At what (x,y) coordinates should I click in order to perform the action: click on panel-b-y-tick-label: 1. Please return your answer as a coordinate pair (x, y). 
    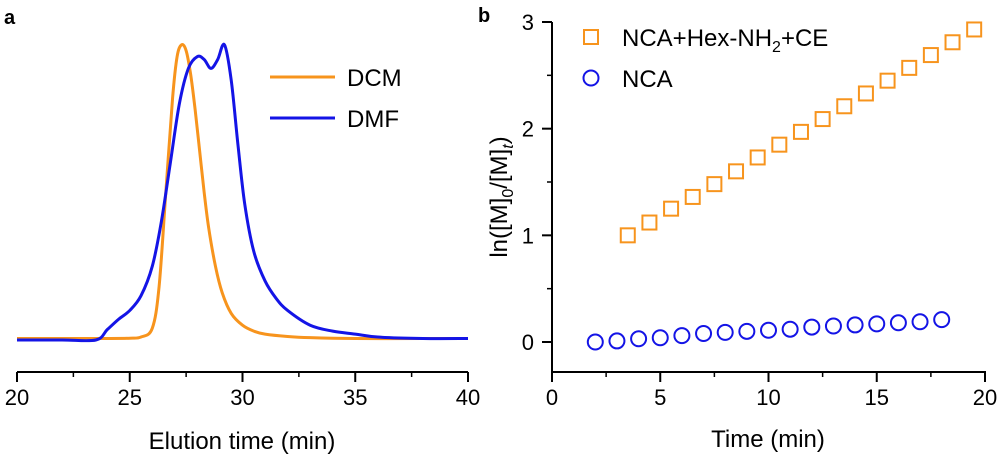
    Looking at the image, I should click on (528, 235).